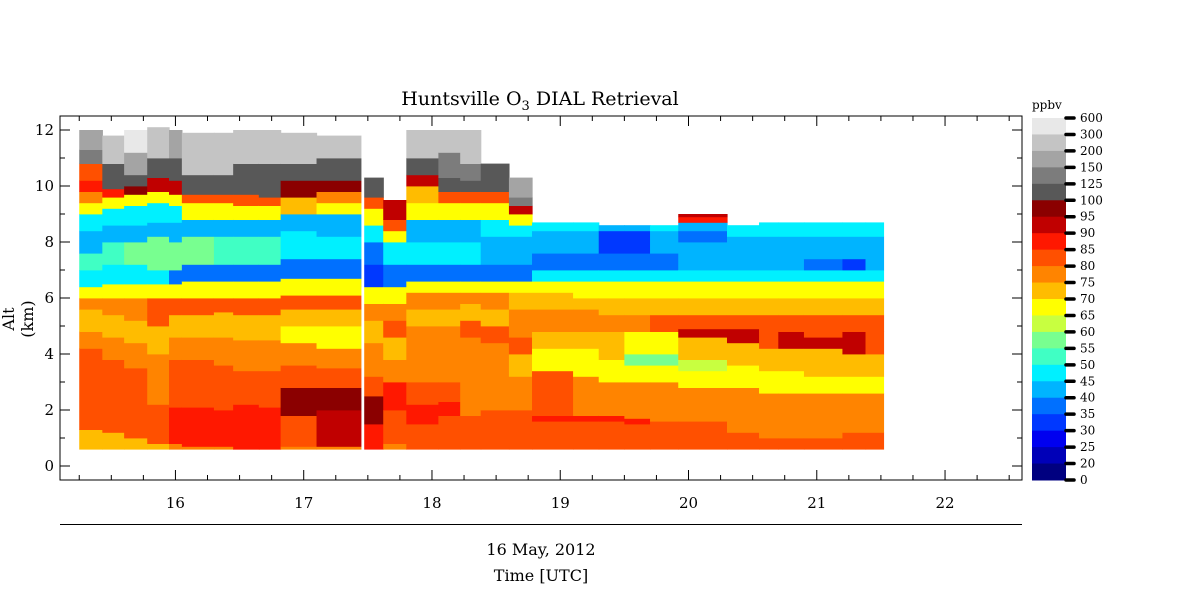 The image size is (1200, 600). I want to click on x-tick-label-4: 20, so click(688, 503).